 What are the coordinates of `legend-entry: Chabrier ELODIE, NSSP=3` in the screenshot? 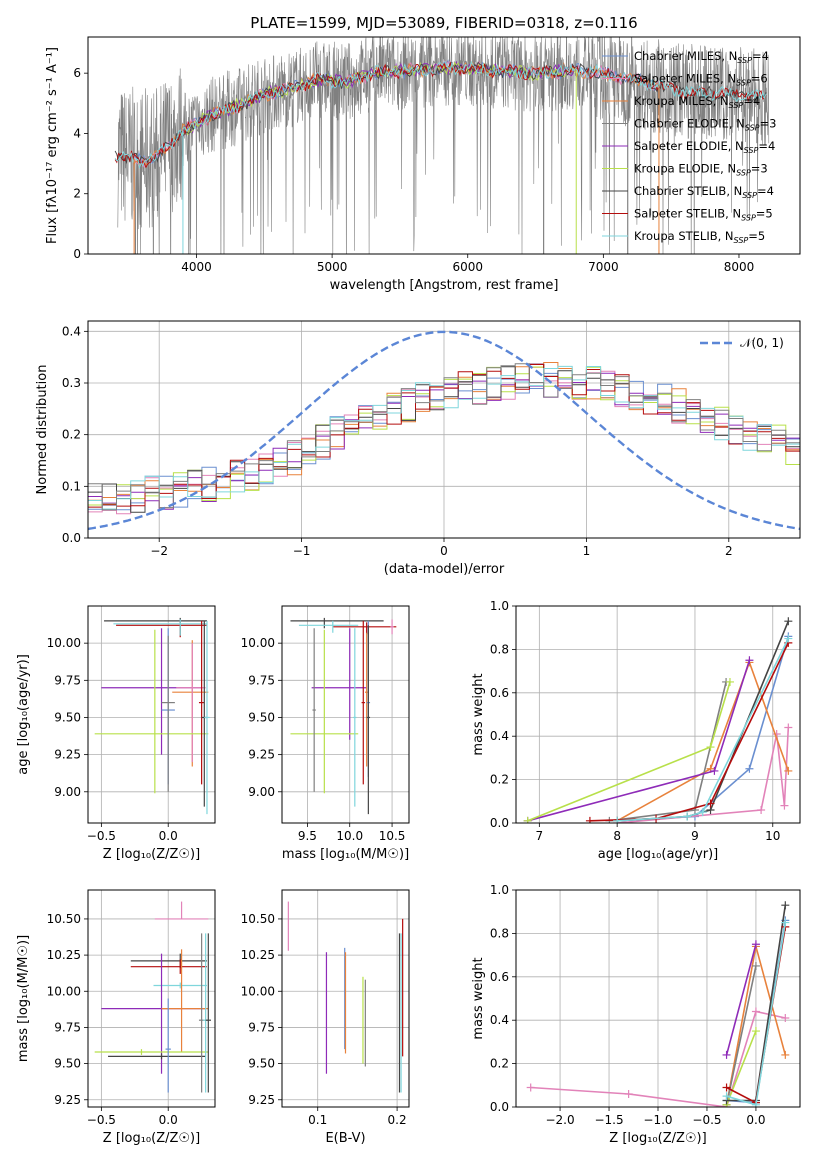 It's located at (705, 125).